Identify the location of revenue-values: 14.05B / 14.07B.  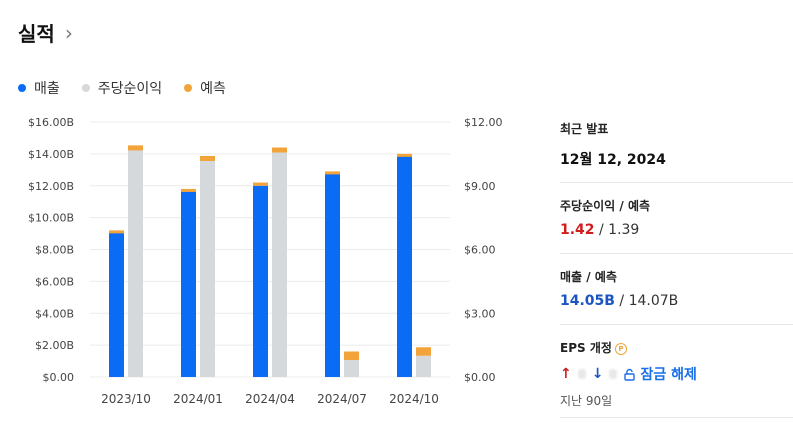
(676, 301).